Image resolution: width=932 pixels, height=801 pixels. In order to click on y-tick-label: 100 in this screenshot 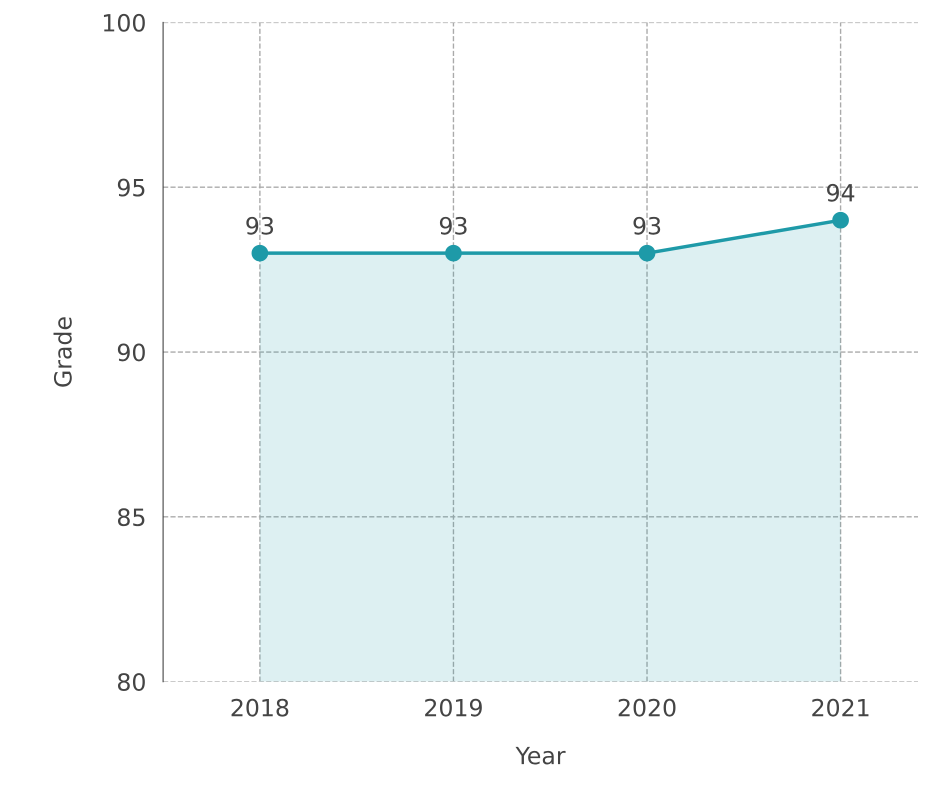, I will do `click(124, 23)`.